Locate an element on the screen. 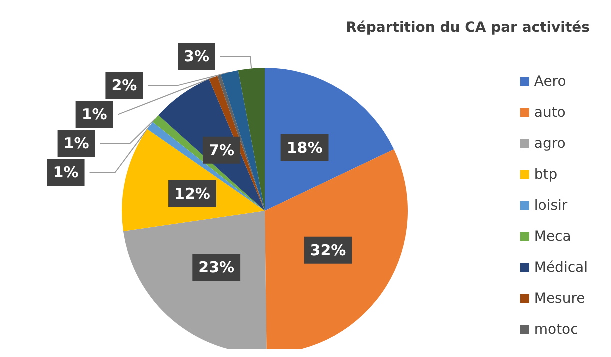 This screenshot has width=611, height=357. legend-label: loisir is located at coordinates (551, 206).